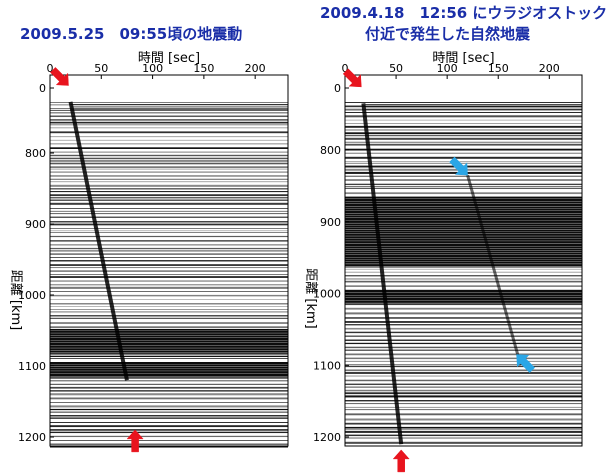  I want to click on y-tick-label: 0, so click(337, 88).